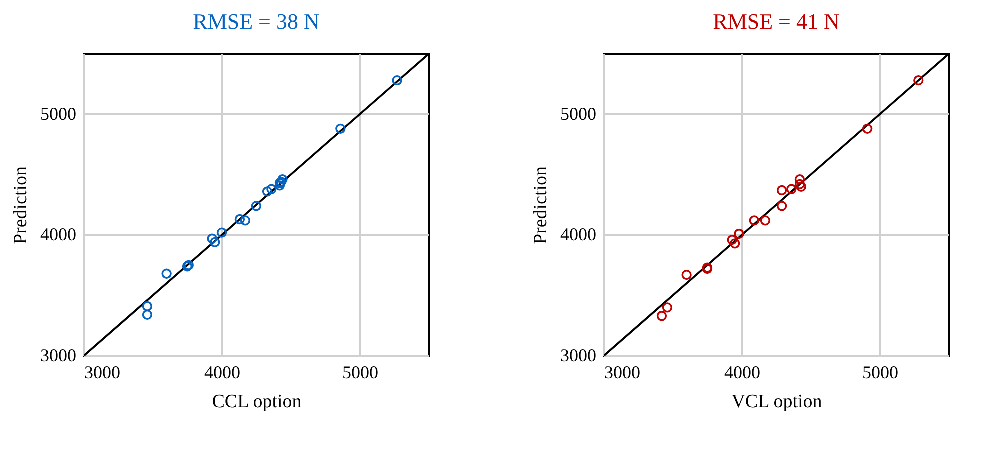 The image size is (987, 451). Describe the element at coordinates (257, 402) in the screenshot. I see `x-axis-title: CCL option` at that location.